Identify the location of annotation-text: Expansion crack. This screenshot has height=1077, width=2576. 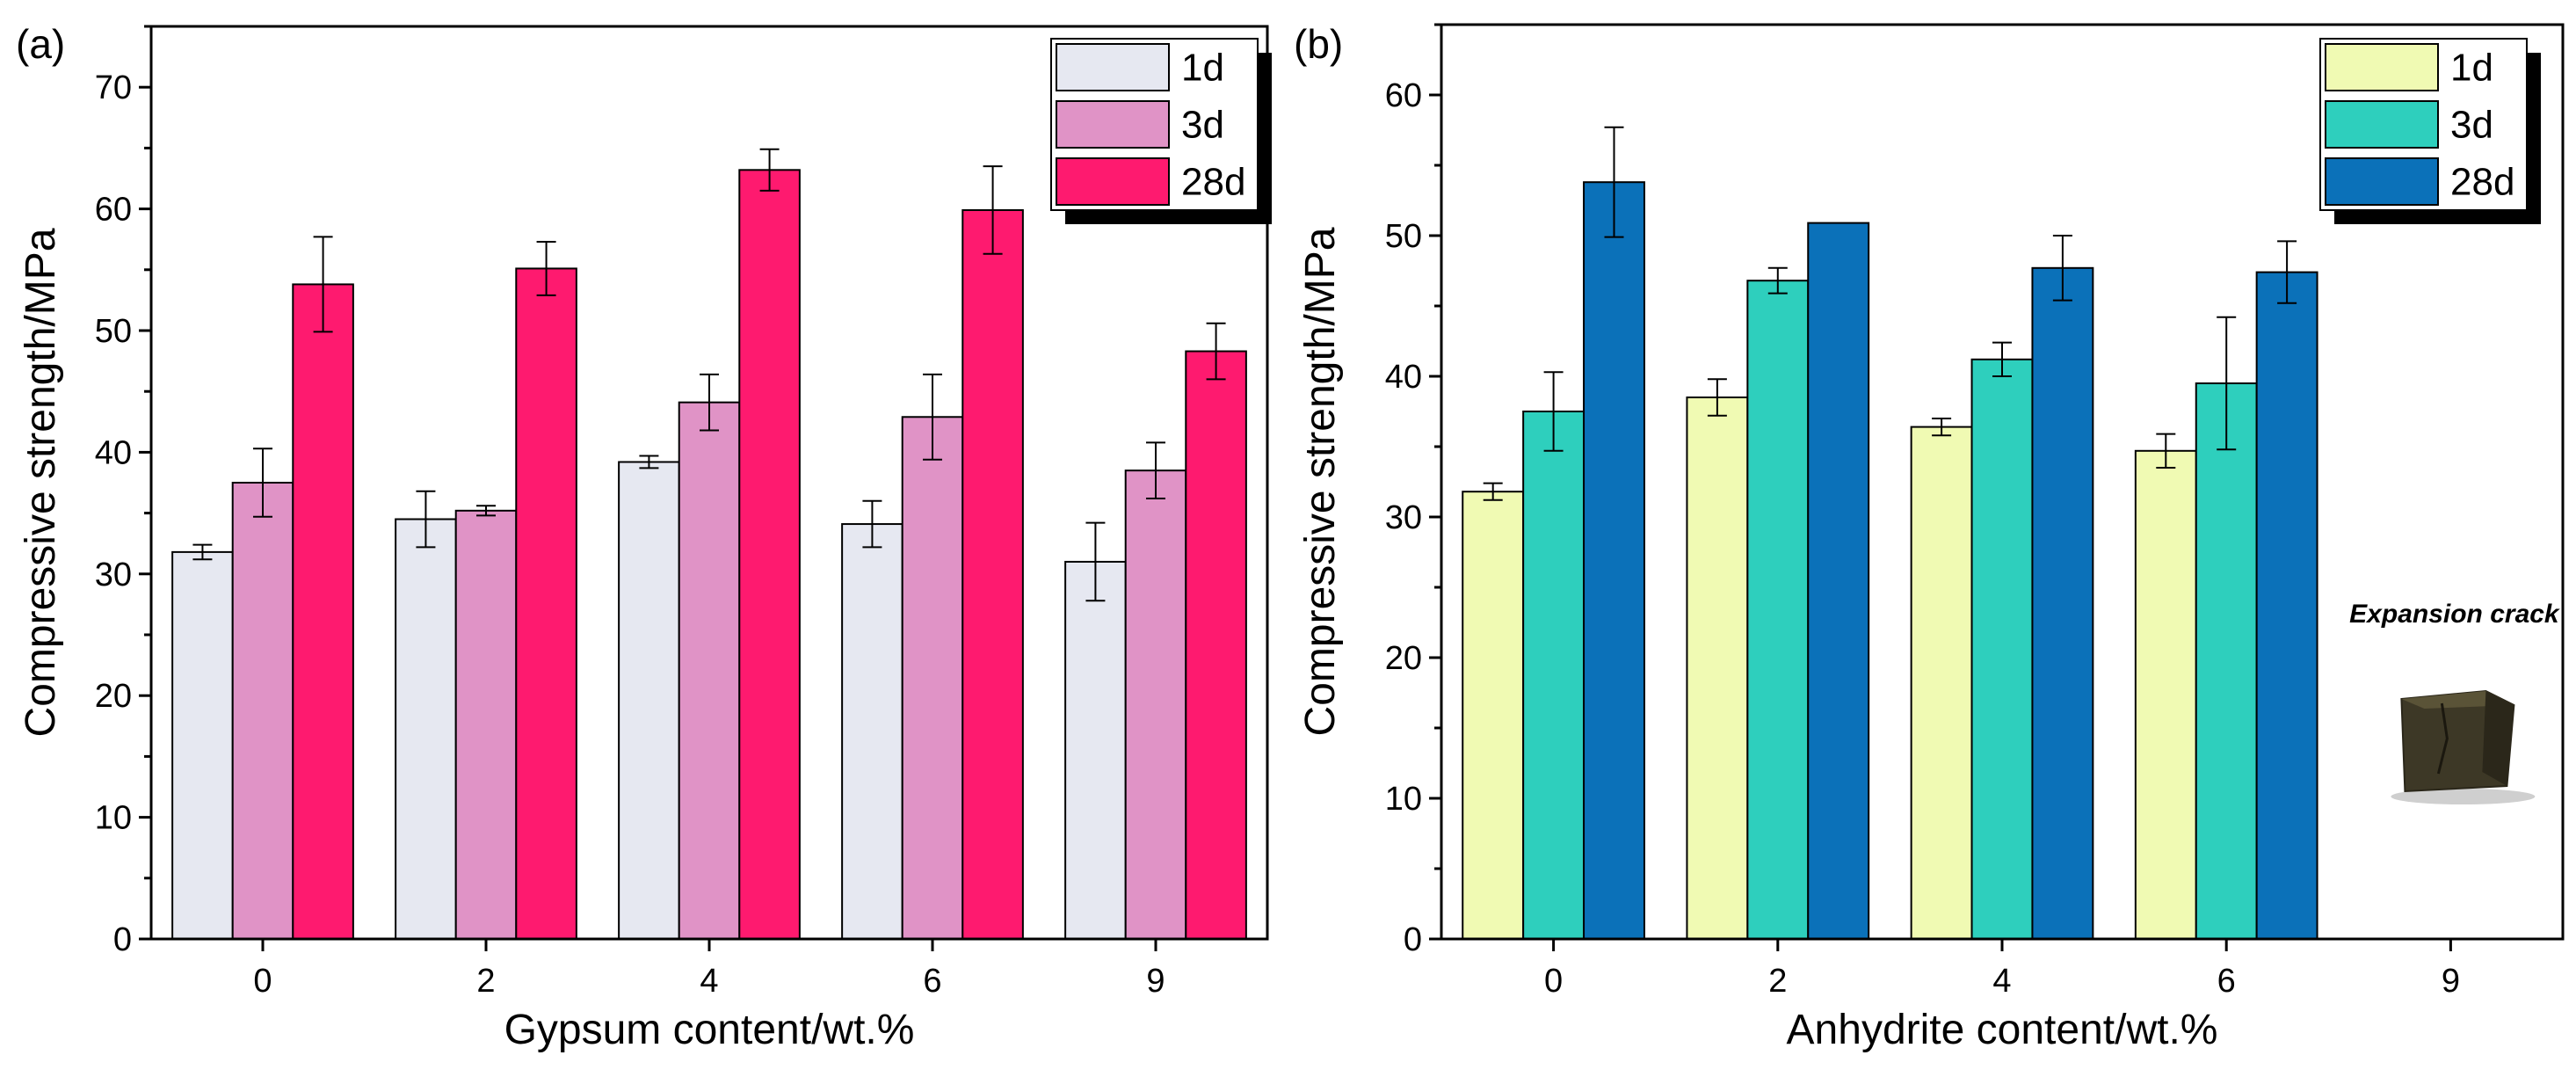
(2454, 614).